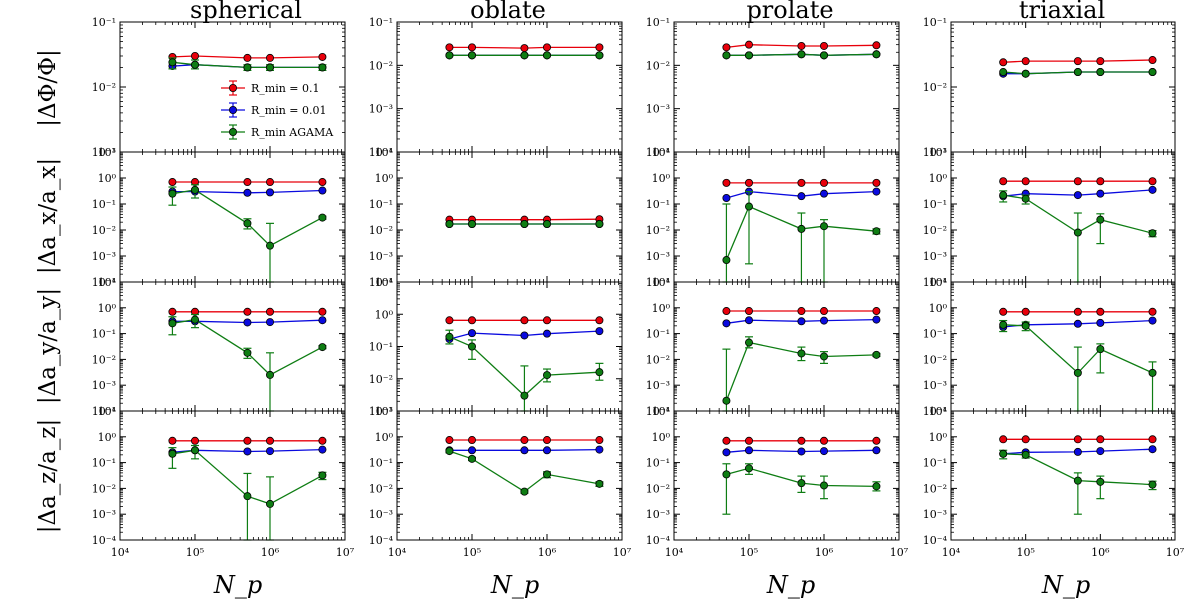  What do you see at coordinates (622, 552) in the screenshot?
I see `x-tick-label: 10⁷` at bounding box center [622, 552].